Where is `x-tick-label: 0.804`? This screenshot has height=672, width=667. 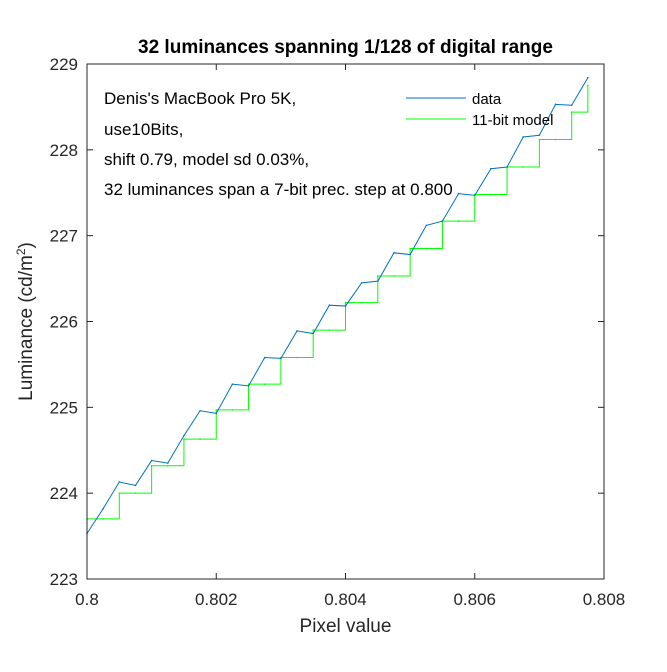 x-tick-label: 0.804 is located at coordinates (345, 599).